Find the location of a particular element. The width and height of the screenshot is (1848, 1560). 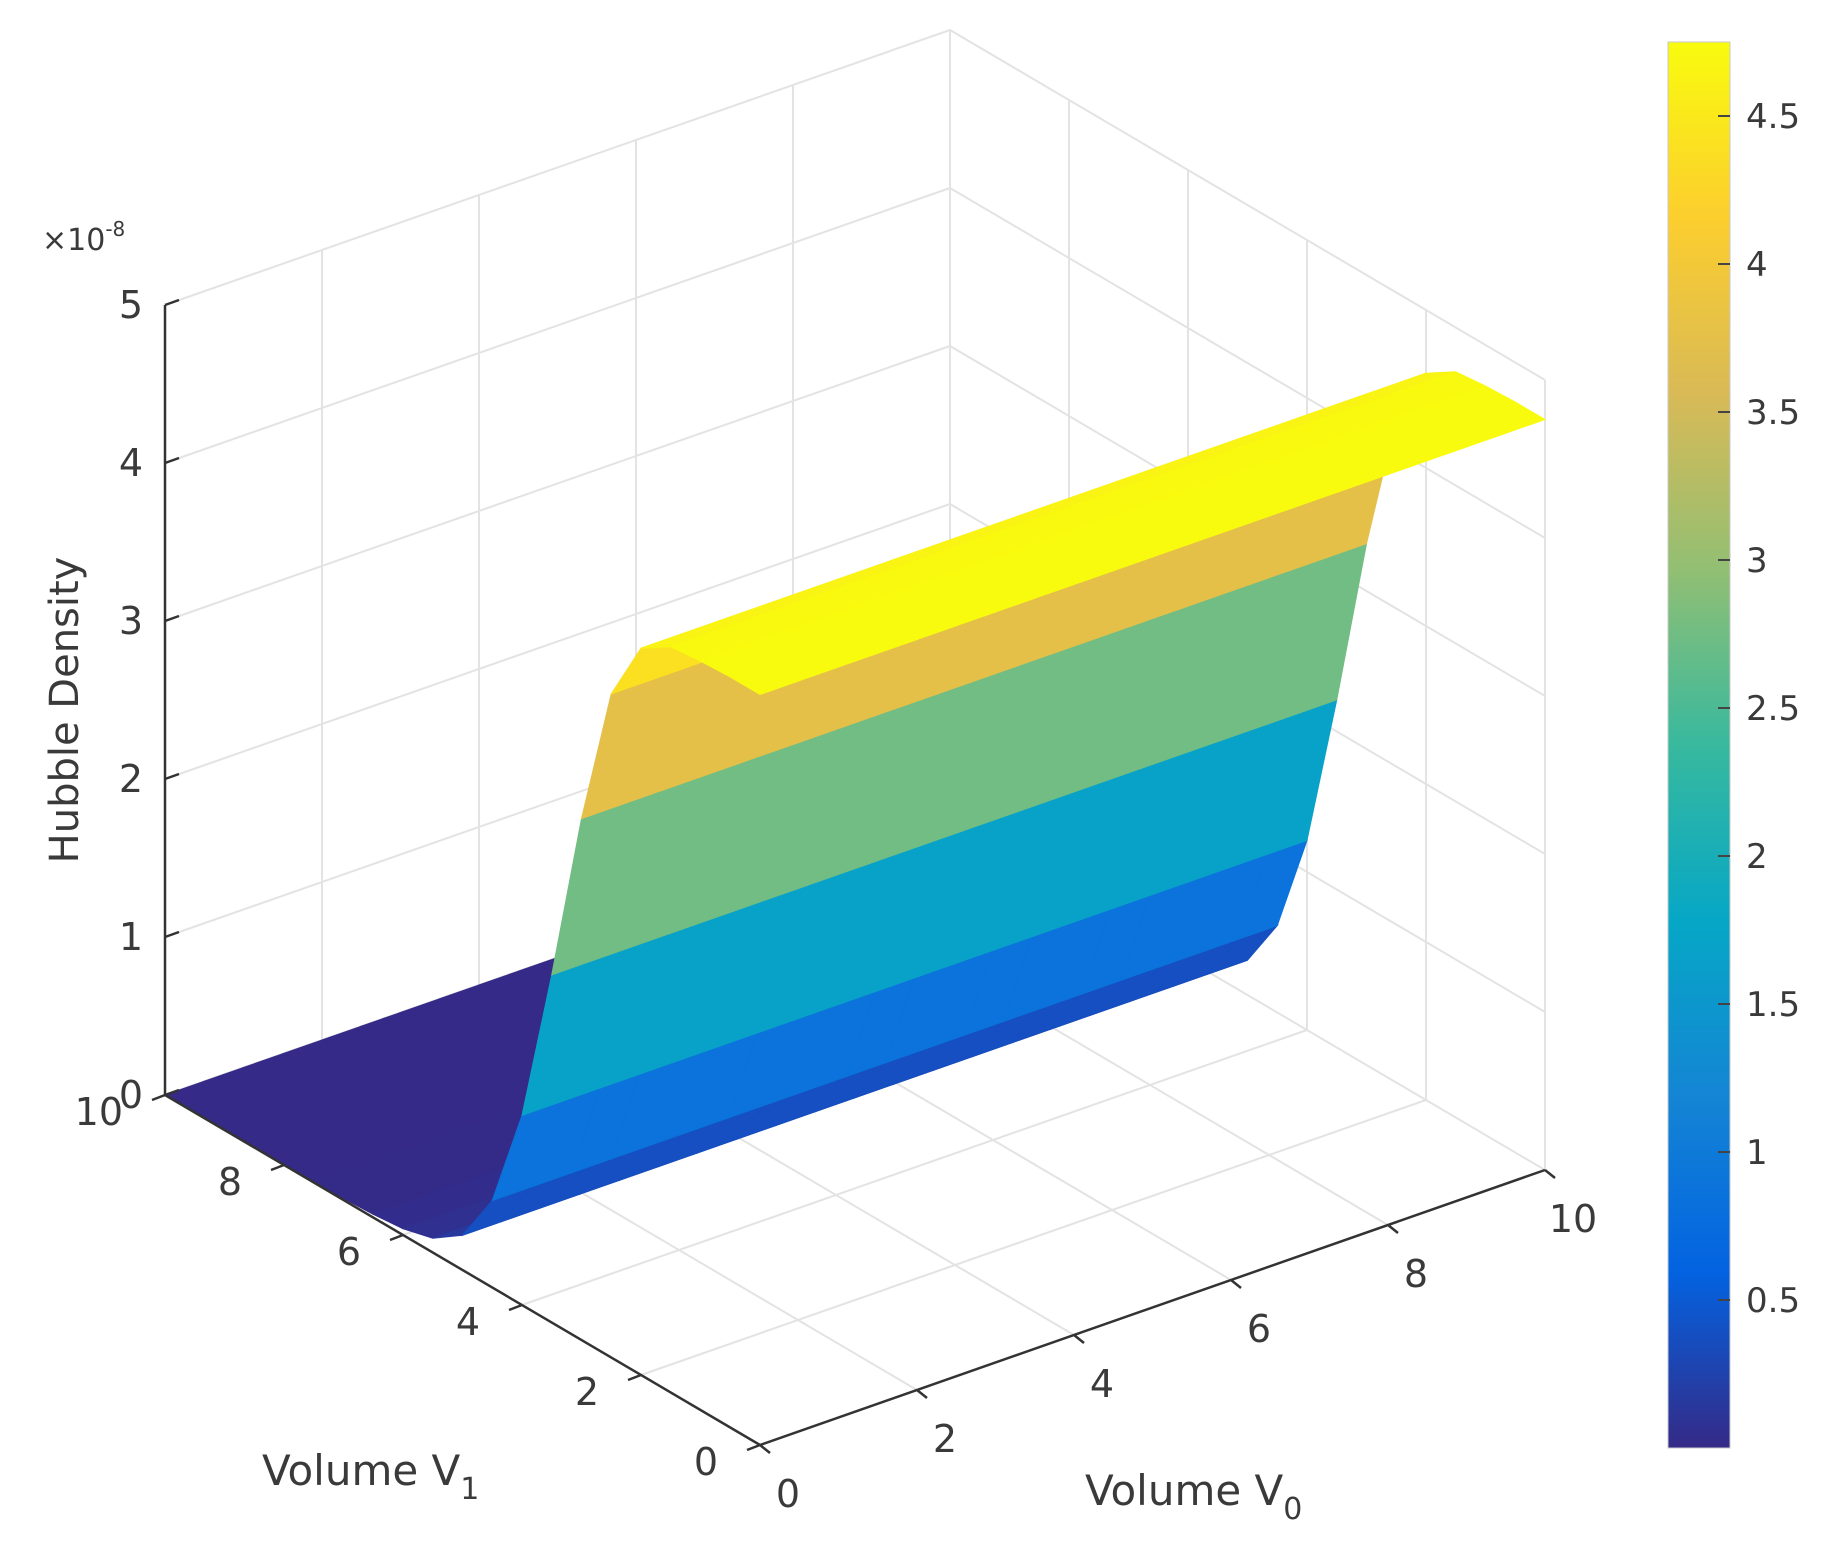

colorbar-tick-label: 1 is located at coordinates (1757, 1153).